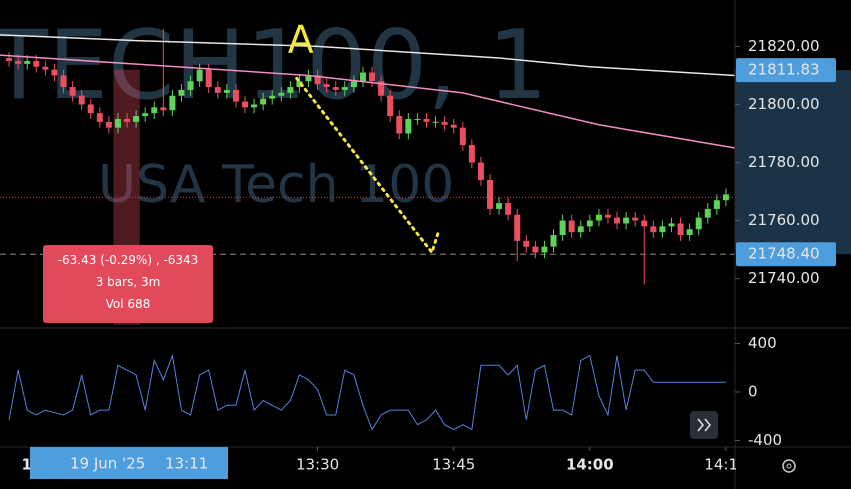  I want to click on price-label: 21748.40, so click(784, 254).